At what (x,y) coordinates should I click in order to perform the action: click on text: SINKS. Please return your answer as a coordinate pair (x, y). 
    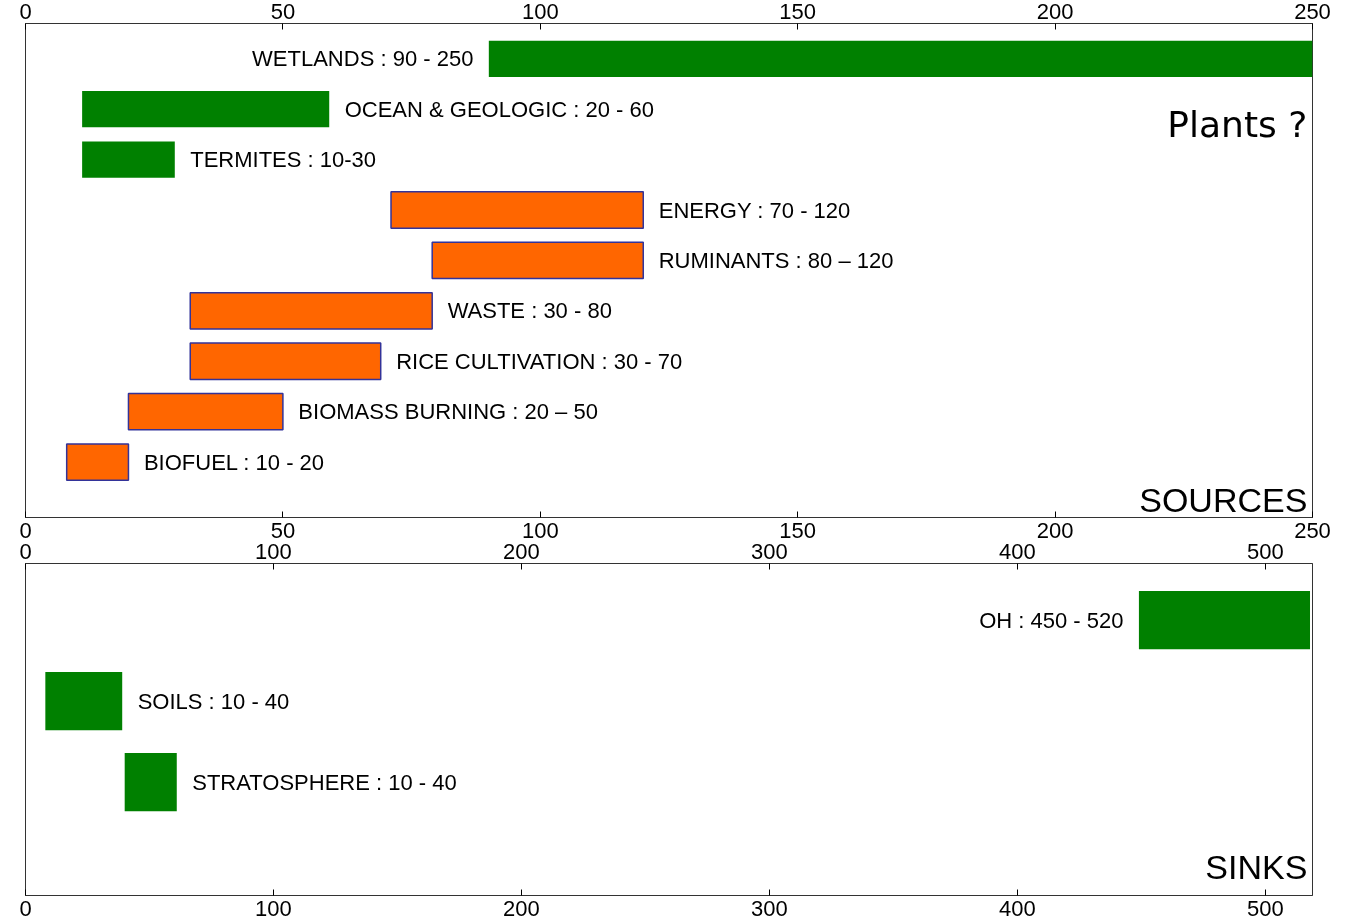
    Looking at the image, I should click on (1256, 867).